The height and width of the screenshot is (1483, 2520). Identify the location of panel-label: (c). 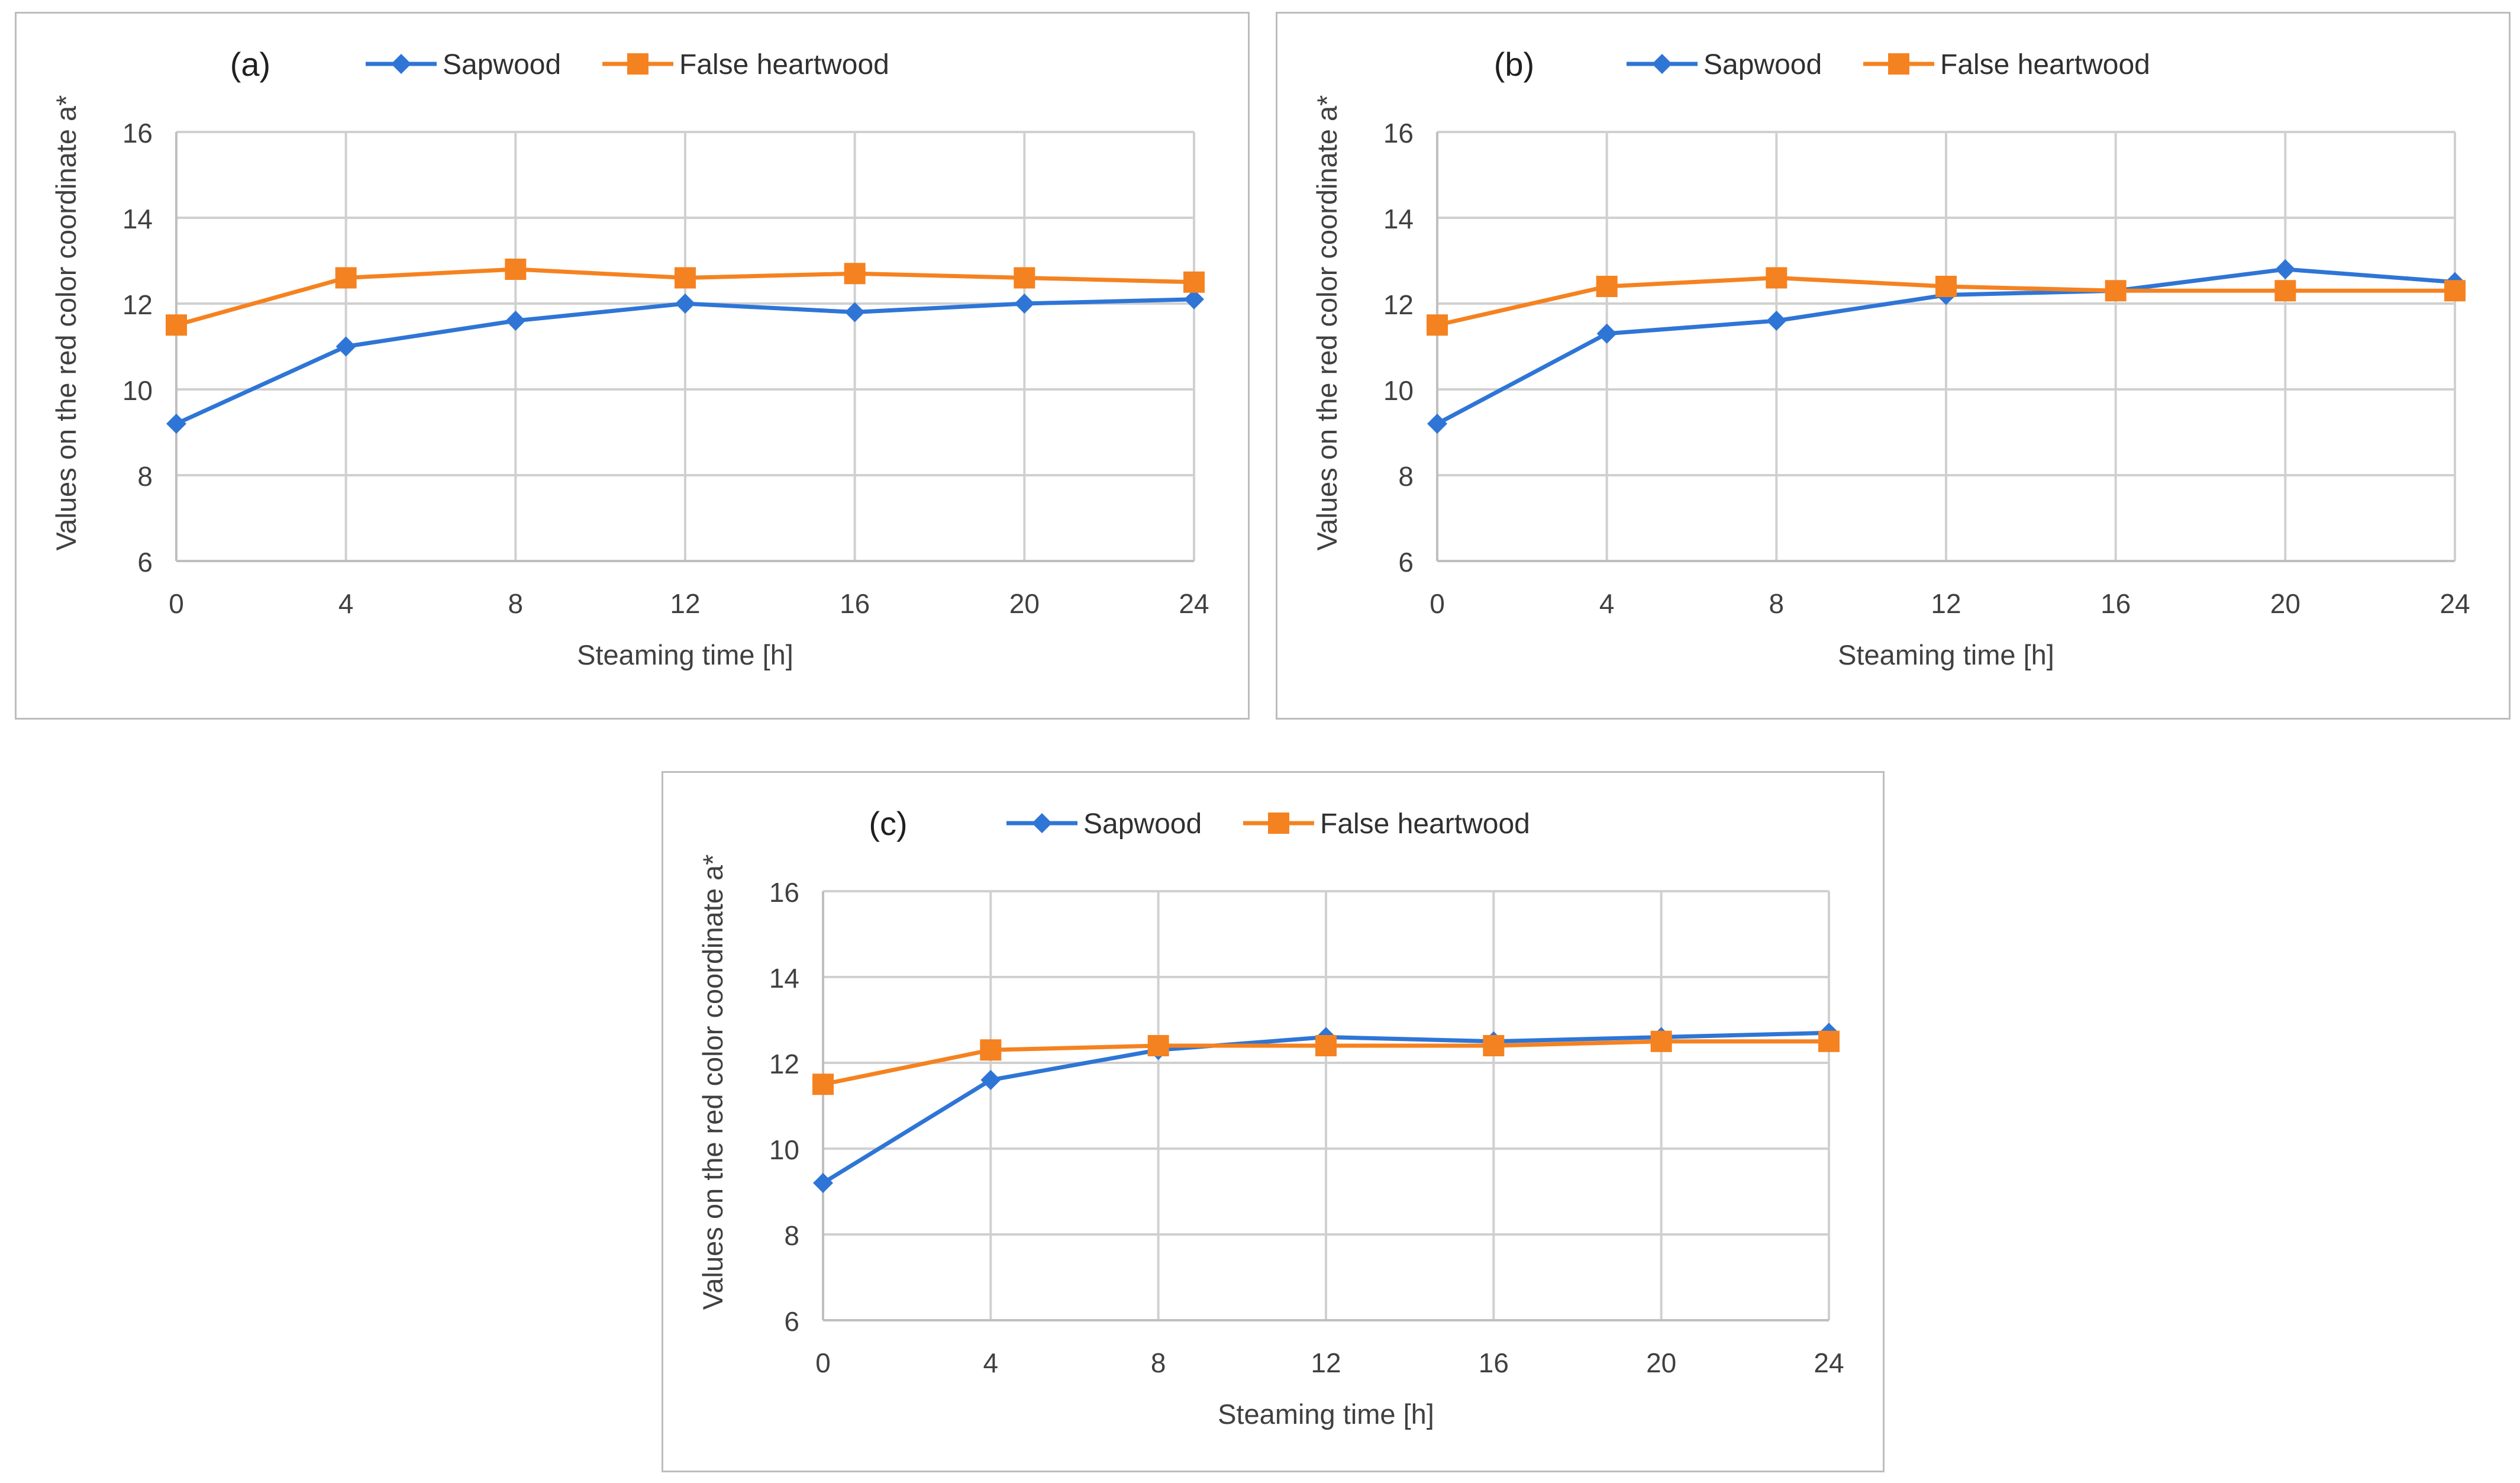
(888, 823).